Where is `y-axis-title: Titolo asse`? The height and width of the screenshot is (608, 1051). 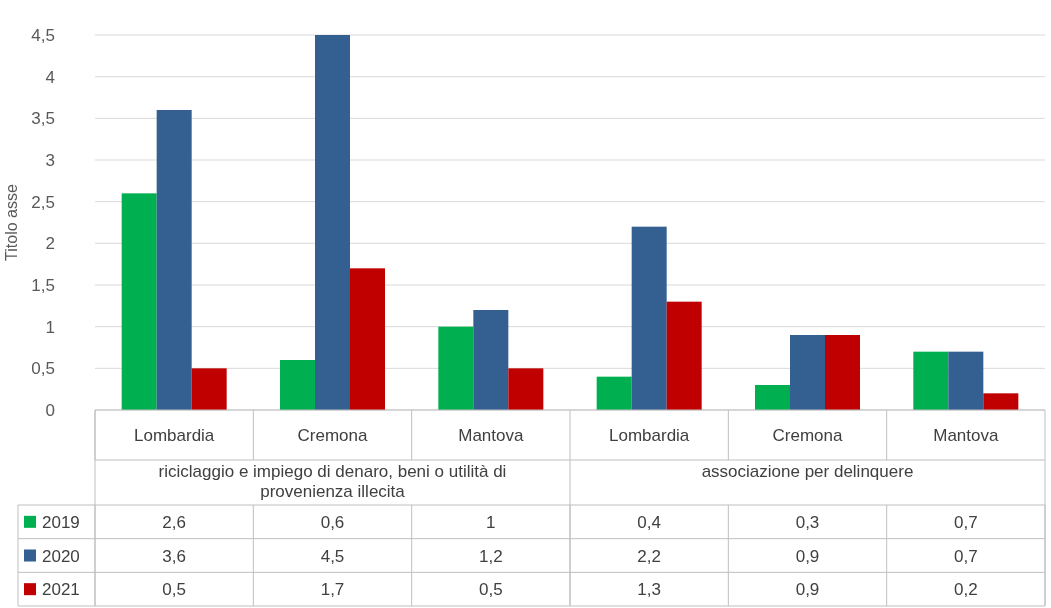
y-axis-title: Titolo asse is located at coordinates (11, 222).